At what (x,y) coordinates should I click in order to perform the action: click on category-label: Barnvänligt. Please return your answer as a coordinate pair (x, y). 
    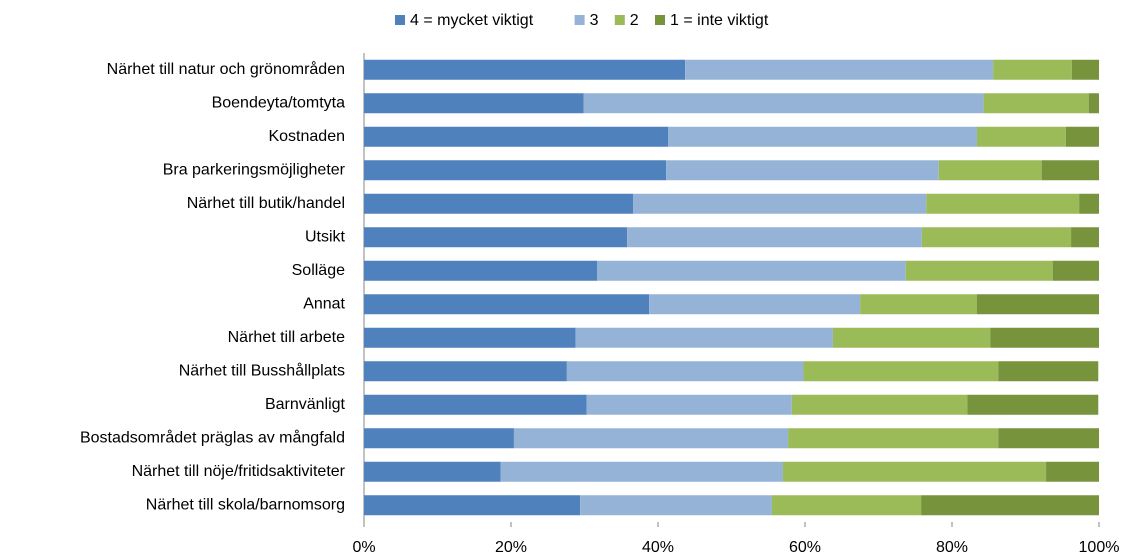
    Looking at the image, I should click on (305, 404).